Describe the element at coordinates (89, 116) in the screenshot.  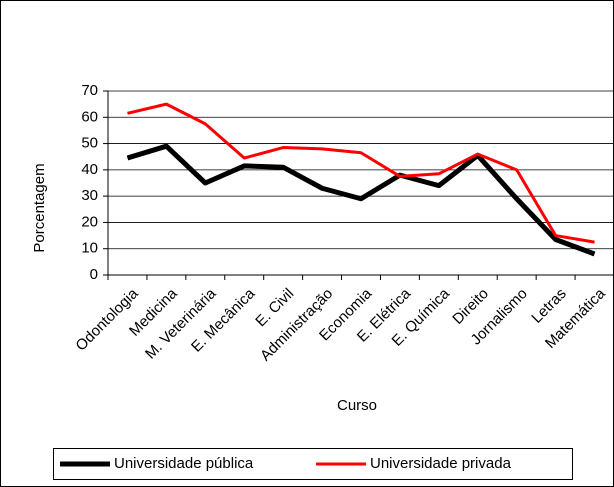
I see `y-tick-label: 60` at that location.